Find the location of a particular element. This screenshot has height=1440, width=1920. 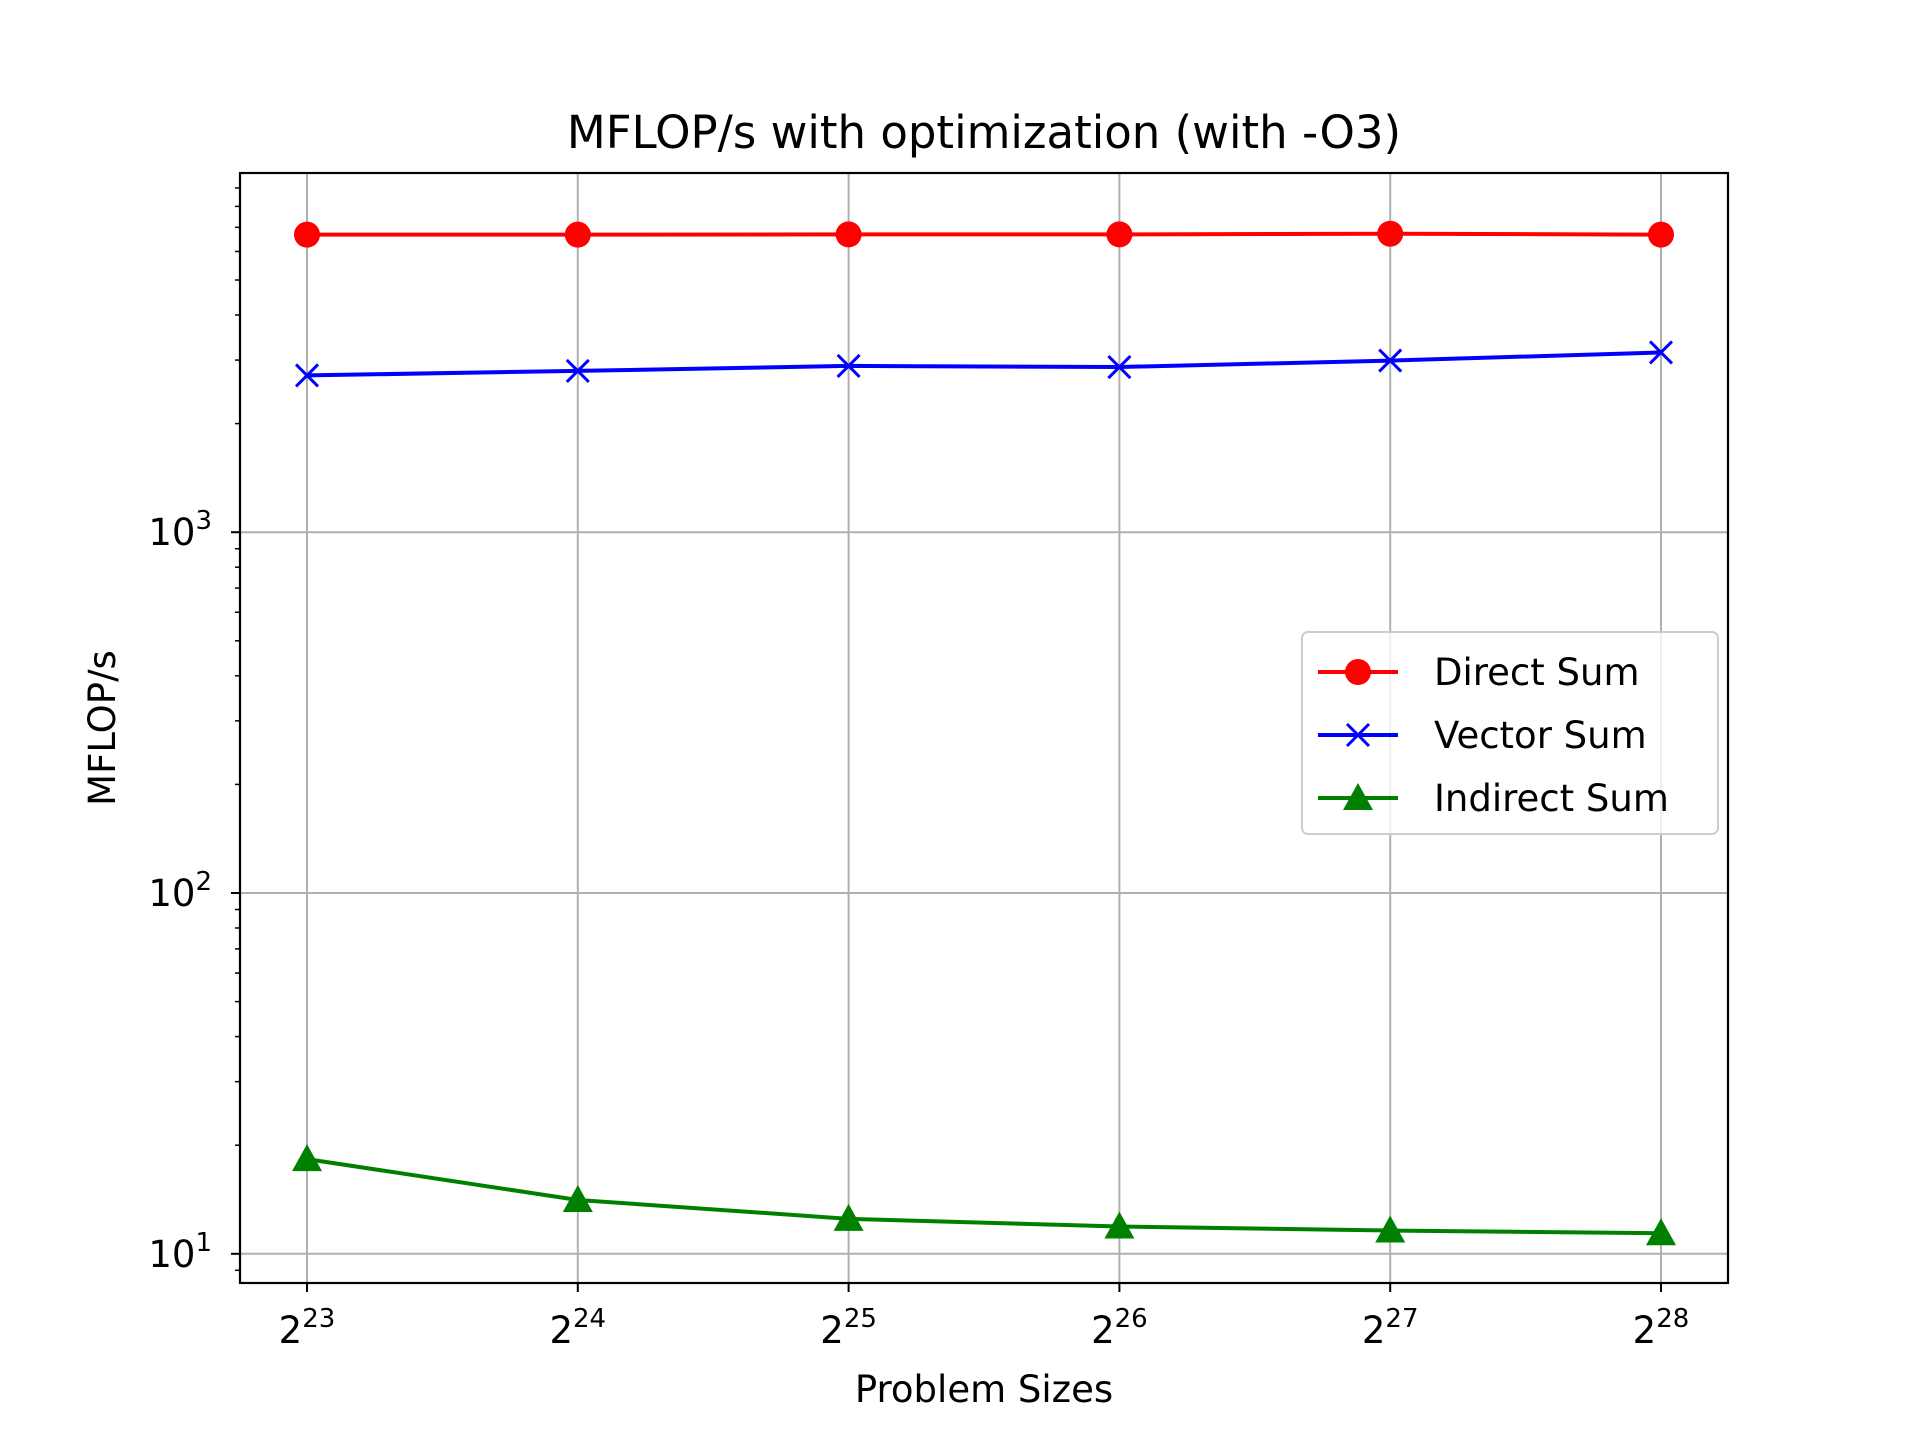

x-tick-label: 223 is located at coordinates (307, 1328).